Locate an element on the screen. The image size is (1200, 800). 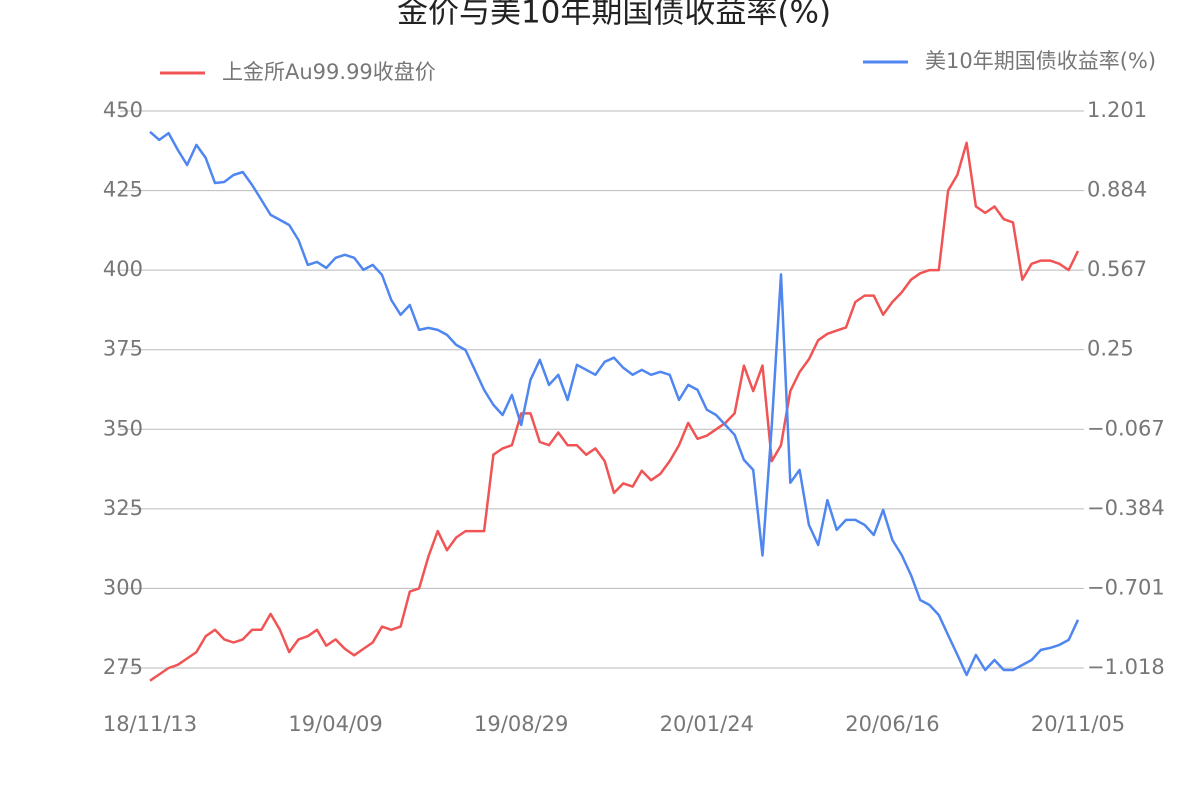
y-tick-label: 350 is located at coordinates (123, 428).